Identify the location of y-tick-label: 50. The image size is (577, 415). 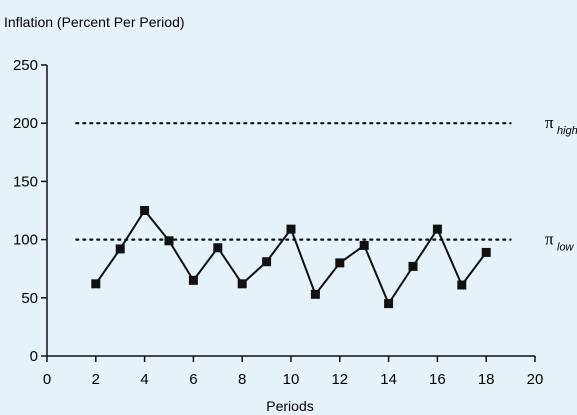
(29, 298).